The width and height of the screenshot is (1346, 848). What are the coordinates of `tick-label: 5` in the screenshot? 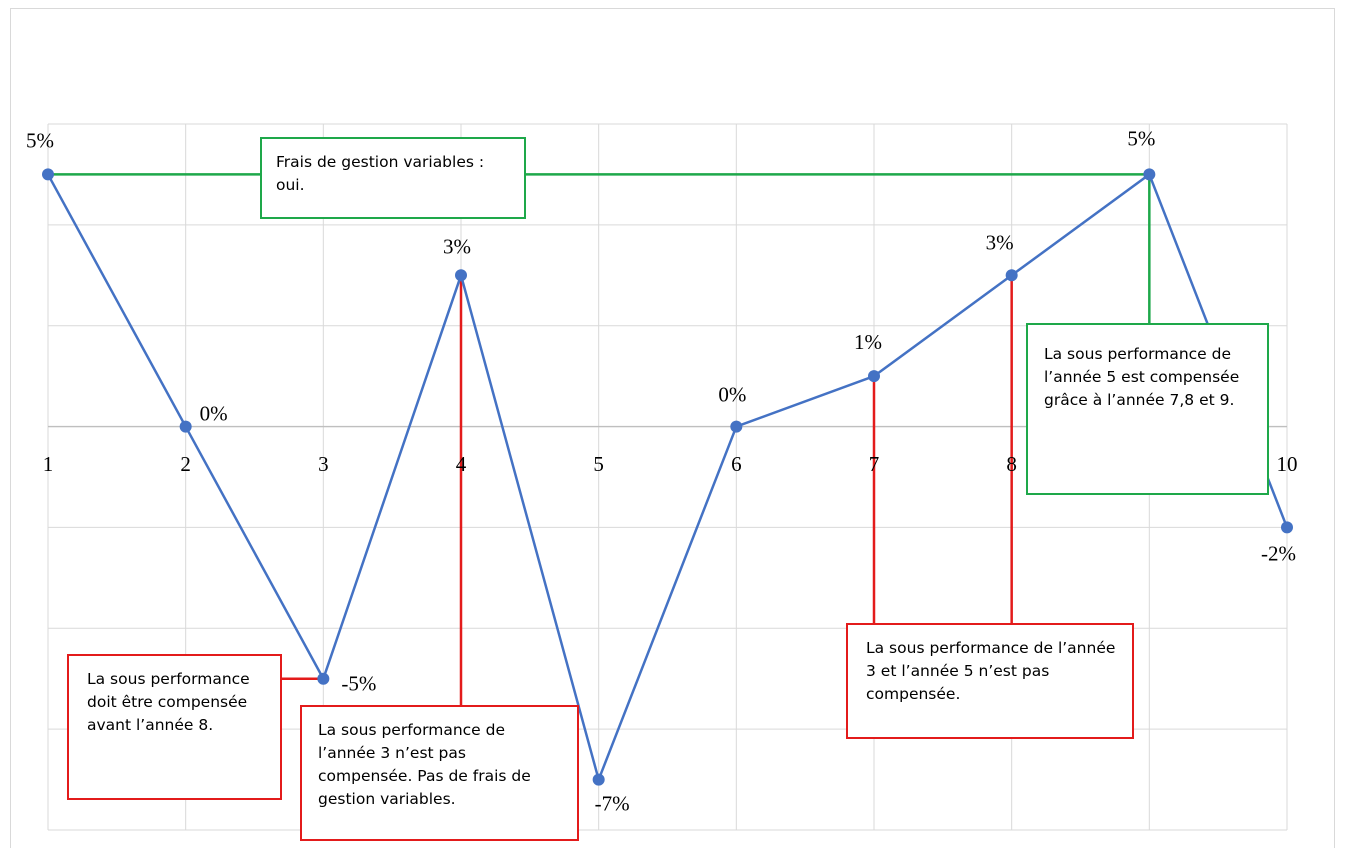 It's located at (598, 464).